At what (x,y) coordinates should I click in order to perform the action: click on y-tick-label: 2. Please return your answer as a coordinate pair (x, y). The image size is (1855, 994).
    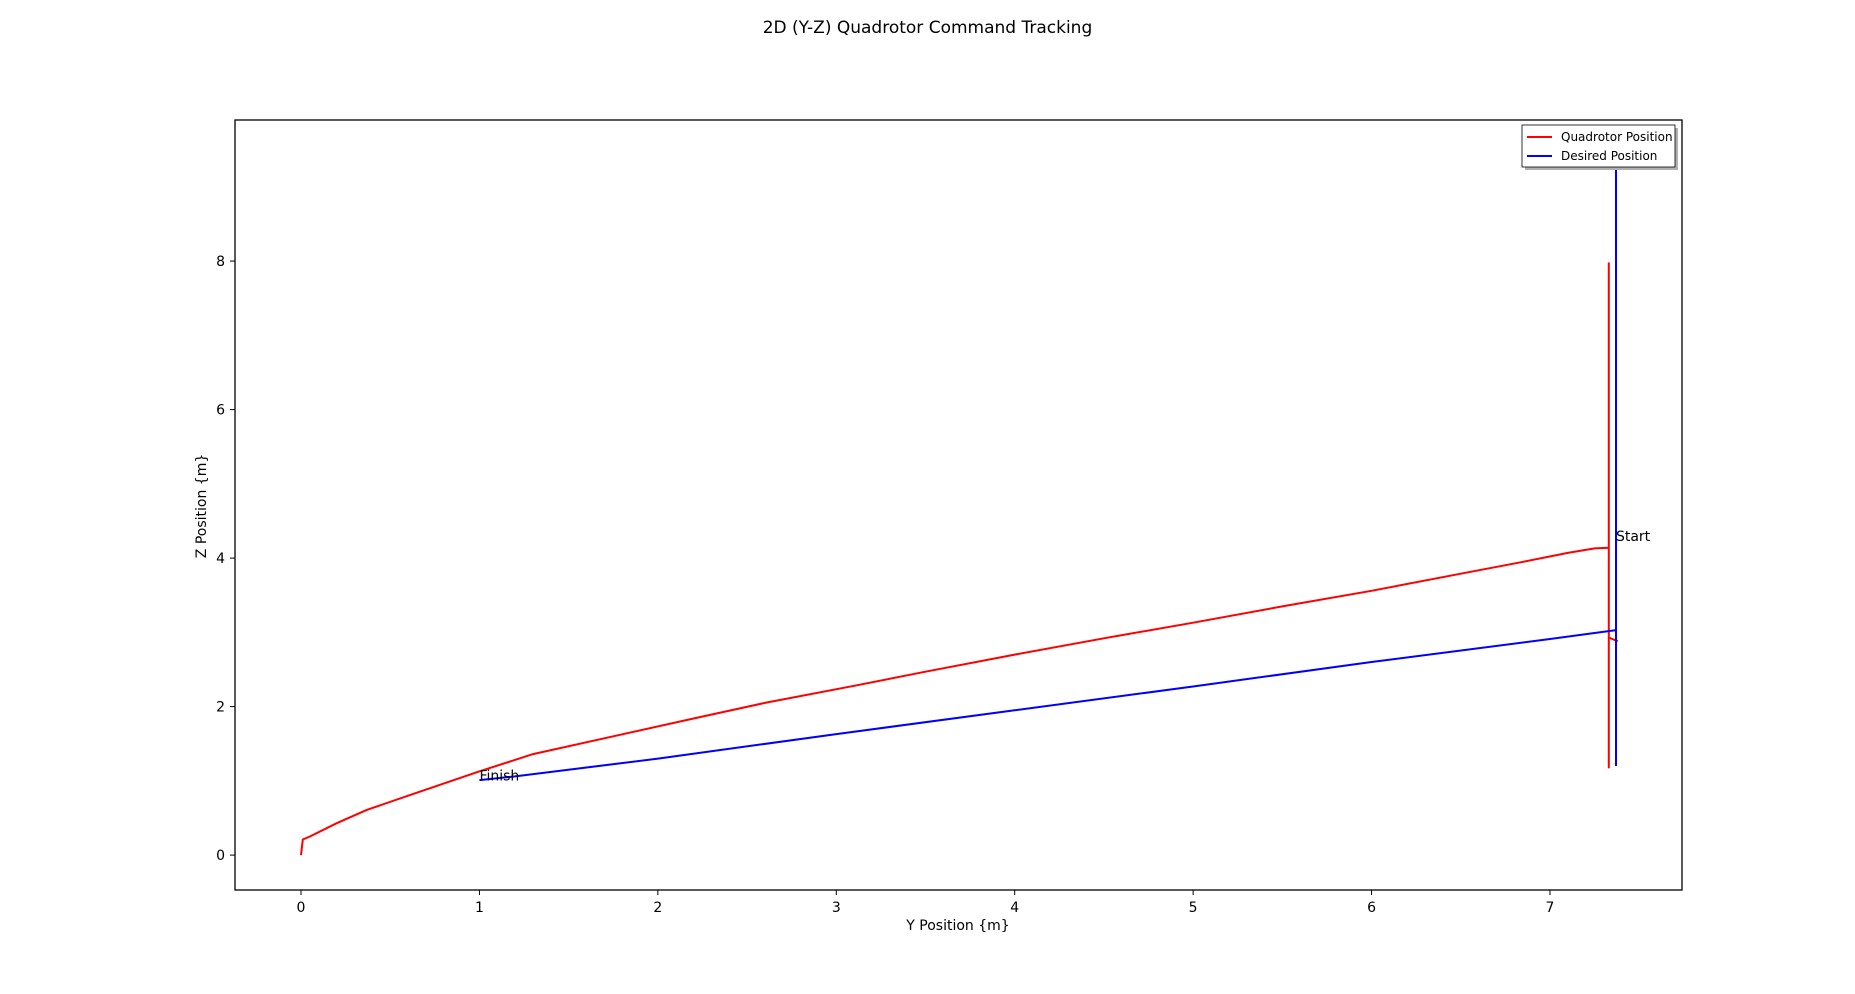
    Looking at the image, I should click on (220, 708).